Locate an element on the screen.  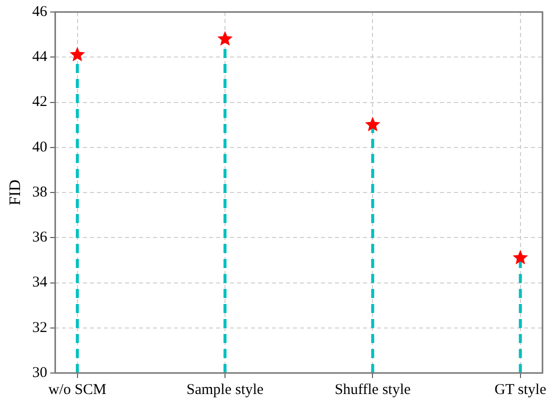
x-tick-label: GT style is located at coordinates (520, 390).